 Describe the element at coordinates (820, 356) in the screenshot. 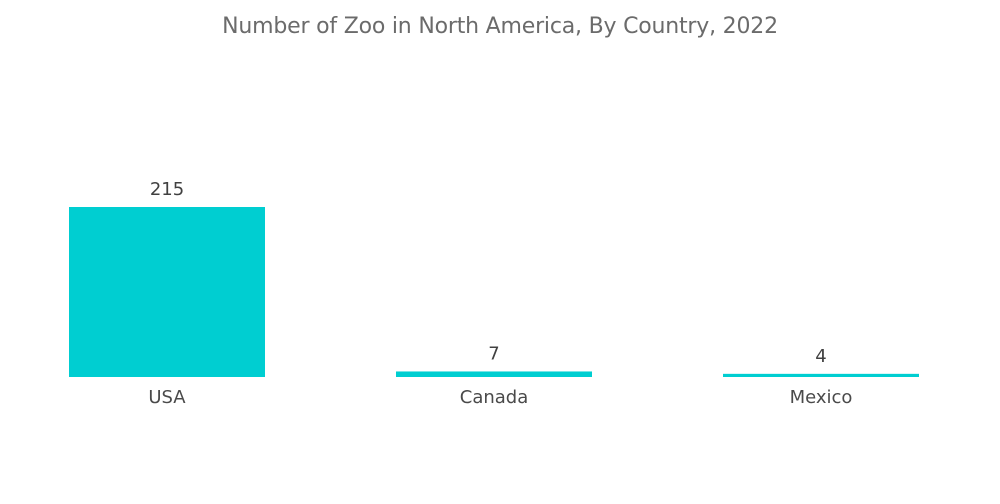

I see `data-label-mexico: 4` at that location.